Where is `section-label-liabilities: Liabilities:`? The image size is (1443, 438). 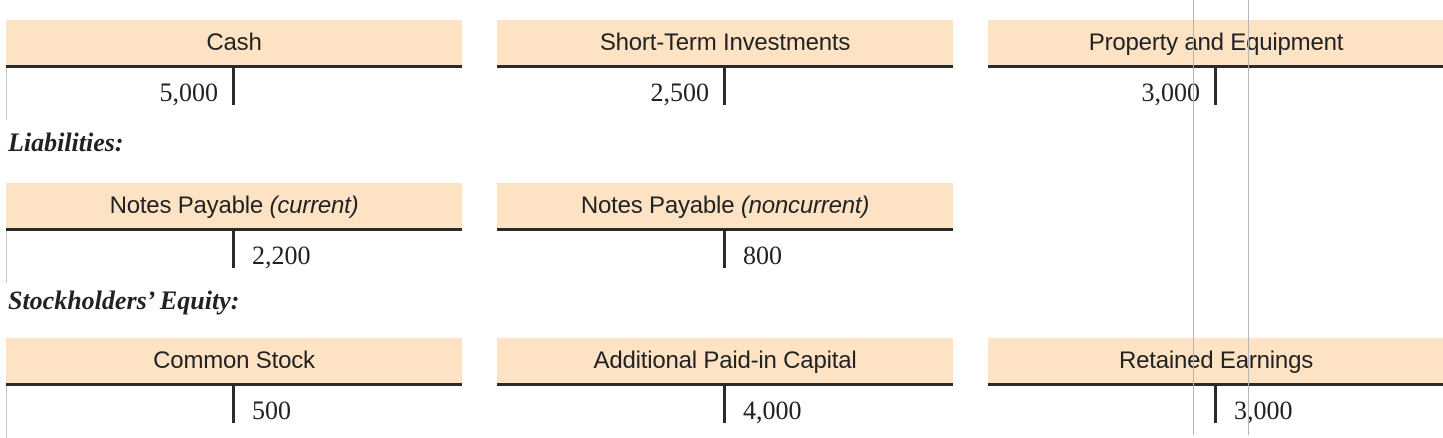 section-label-liabilities: Liabilities: is located at coordinates (66, 142).